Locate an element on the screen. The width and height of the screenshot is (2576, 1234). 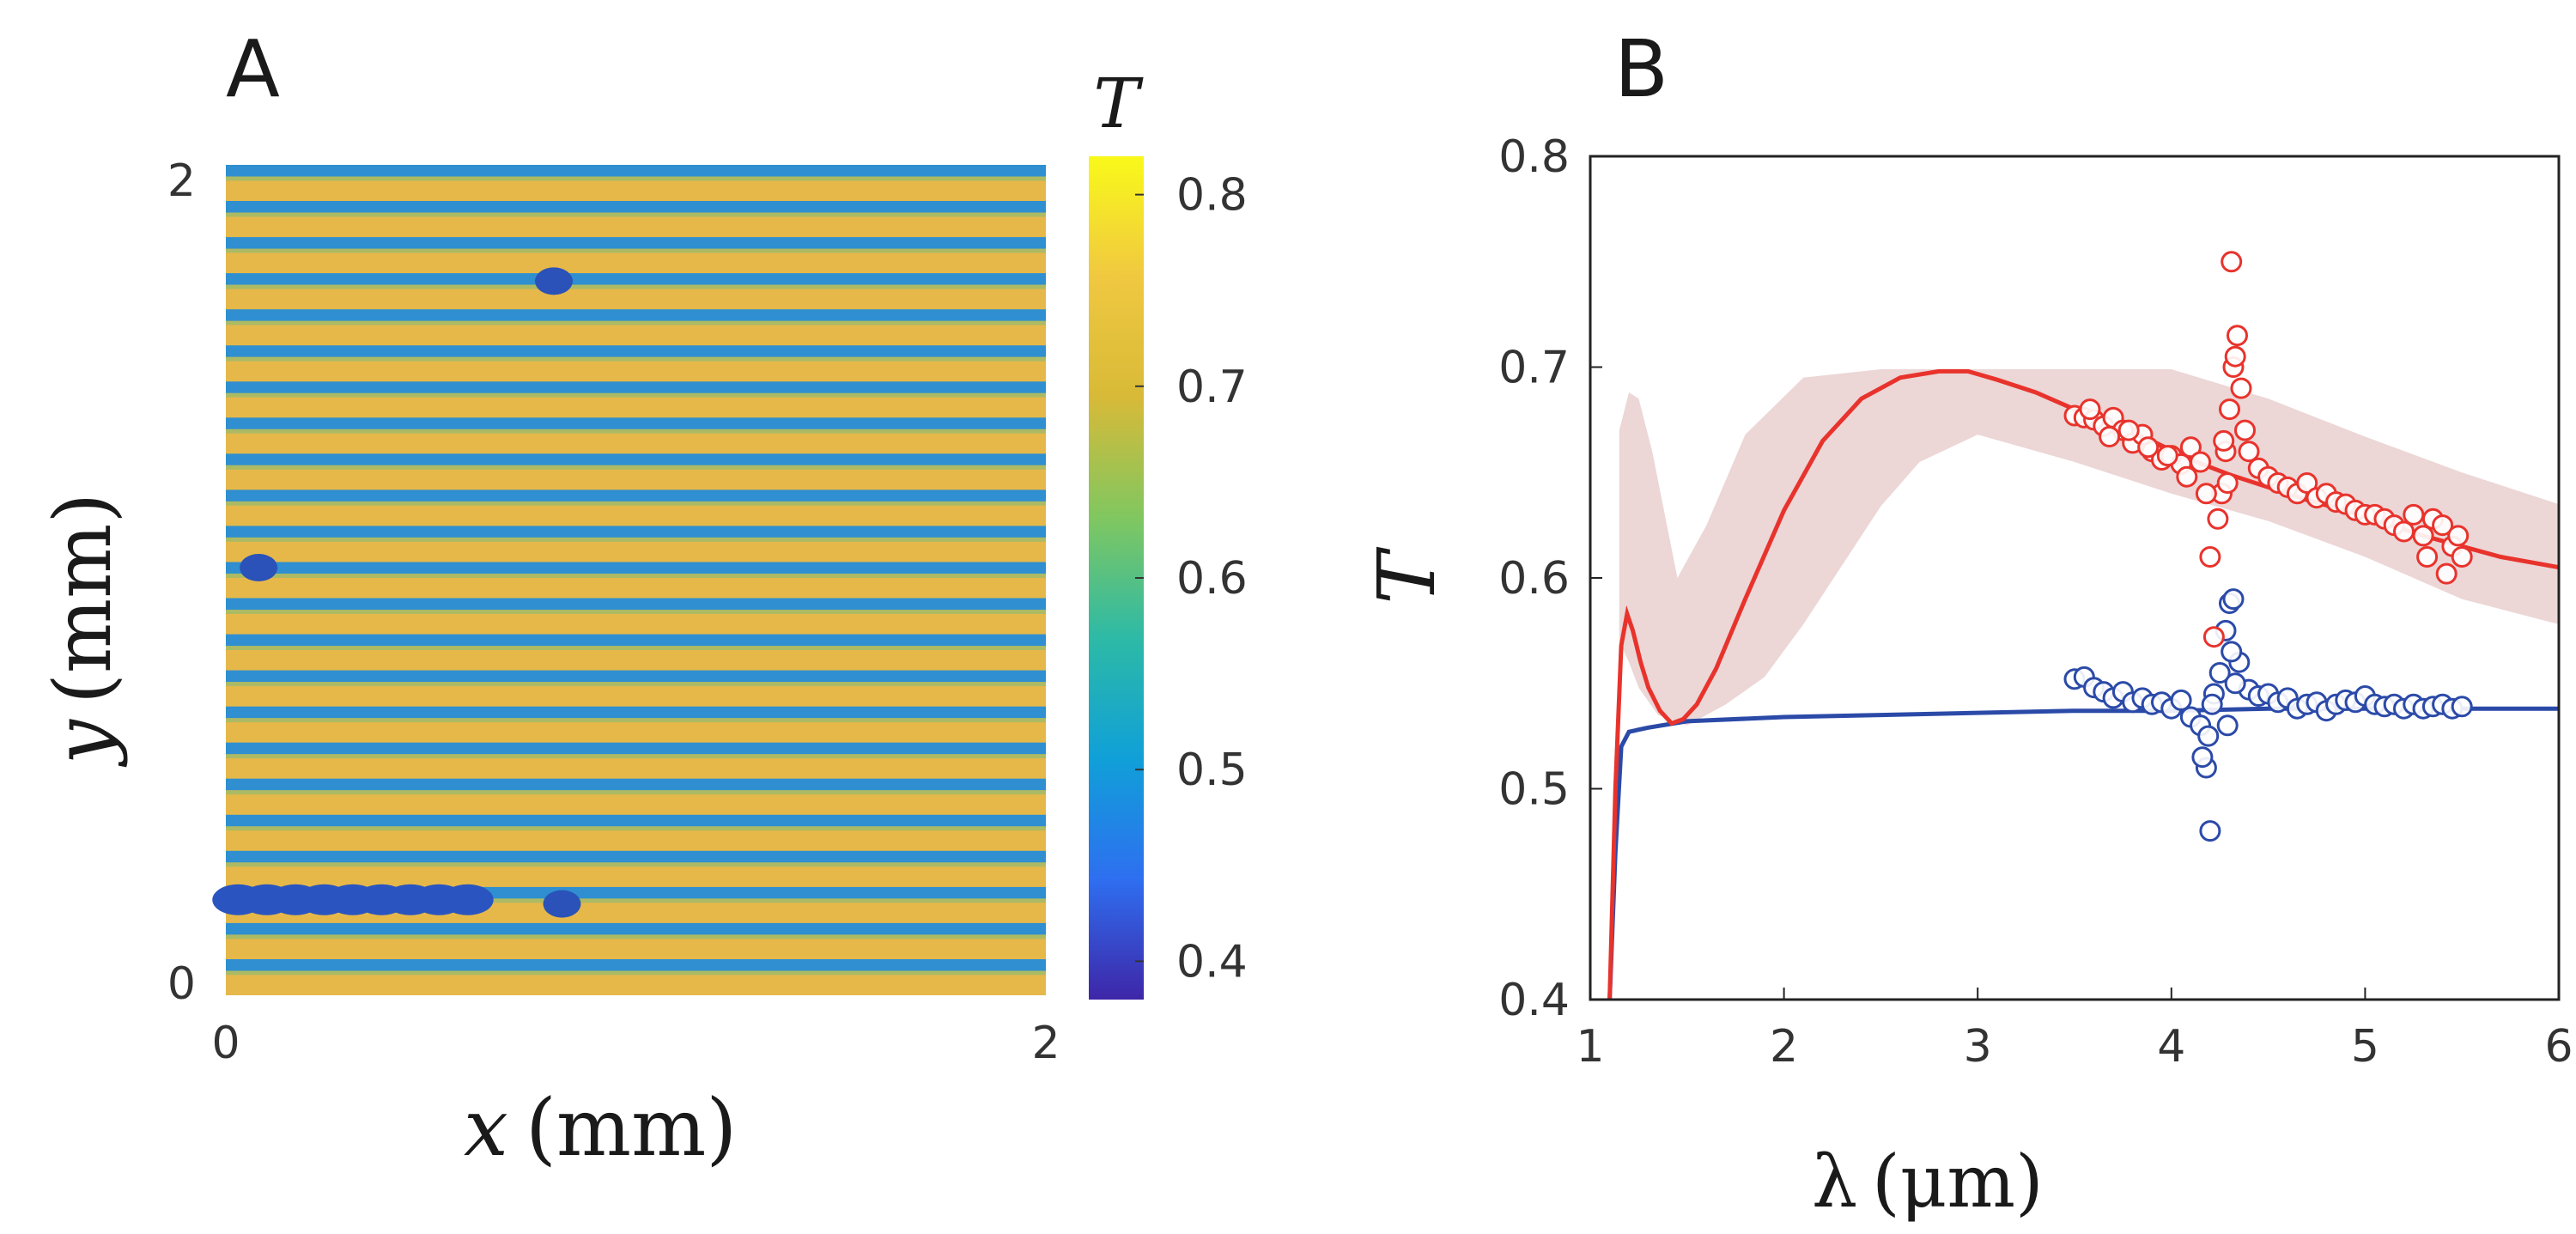
b-ytick-label: 0.7 is located at coordinates (1534, 368).